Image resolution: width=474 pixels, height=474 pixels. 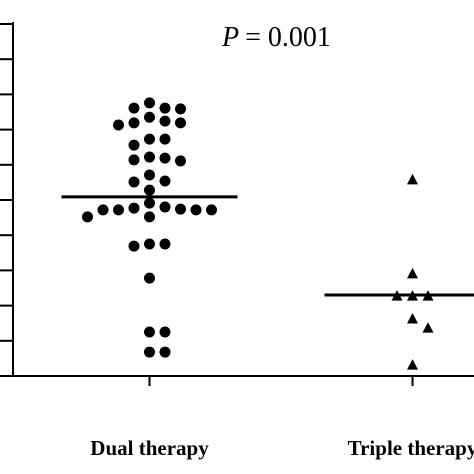 I want to click on x-tick-label: Dual therapy, so click(x=149, y=448).